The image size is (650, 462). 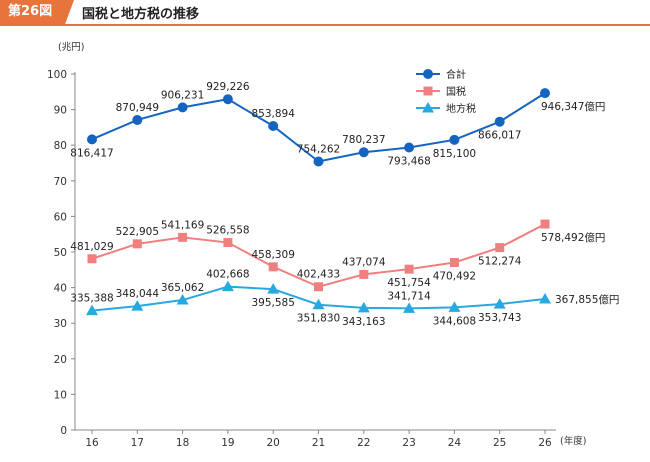 I want to click on data-label: 402,433, so click(x=318, y=275).